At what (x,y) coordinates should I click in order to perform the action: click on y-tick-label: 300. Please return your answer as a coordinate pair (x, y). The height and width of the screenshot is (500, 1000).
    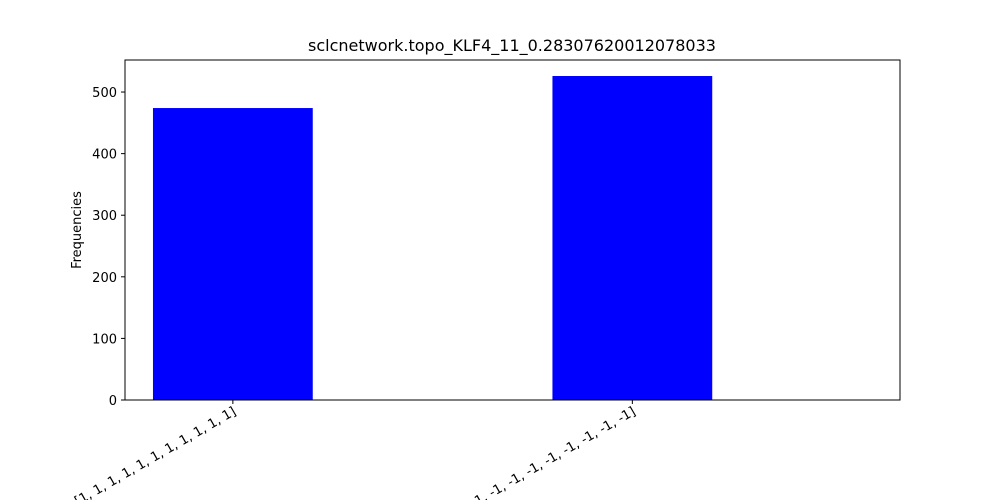
    Looking at the image, I should click on (104, 216).